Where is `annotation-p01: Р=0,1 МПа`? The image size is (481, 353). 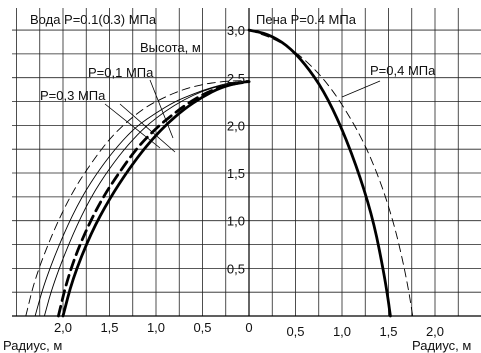
annotation-p01: Р=0,1 МПа is located at coordinates (121, 72).